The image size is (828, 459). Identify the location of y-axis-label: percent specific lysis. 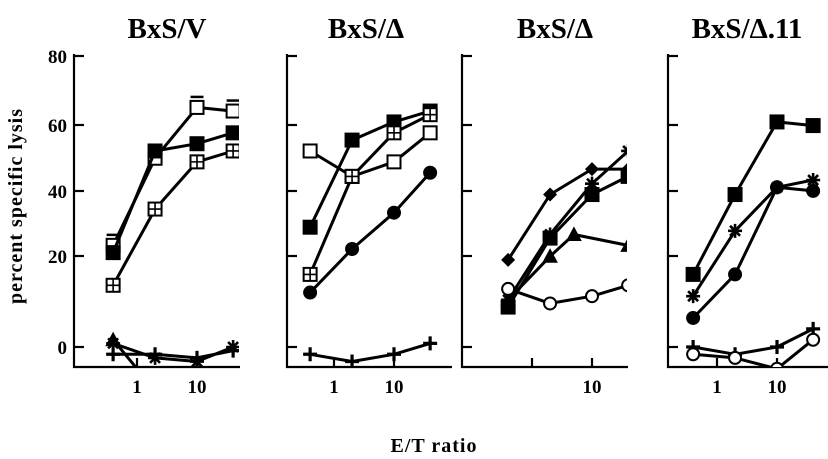
(16, 206).